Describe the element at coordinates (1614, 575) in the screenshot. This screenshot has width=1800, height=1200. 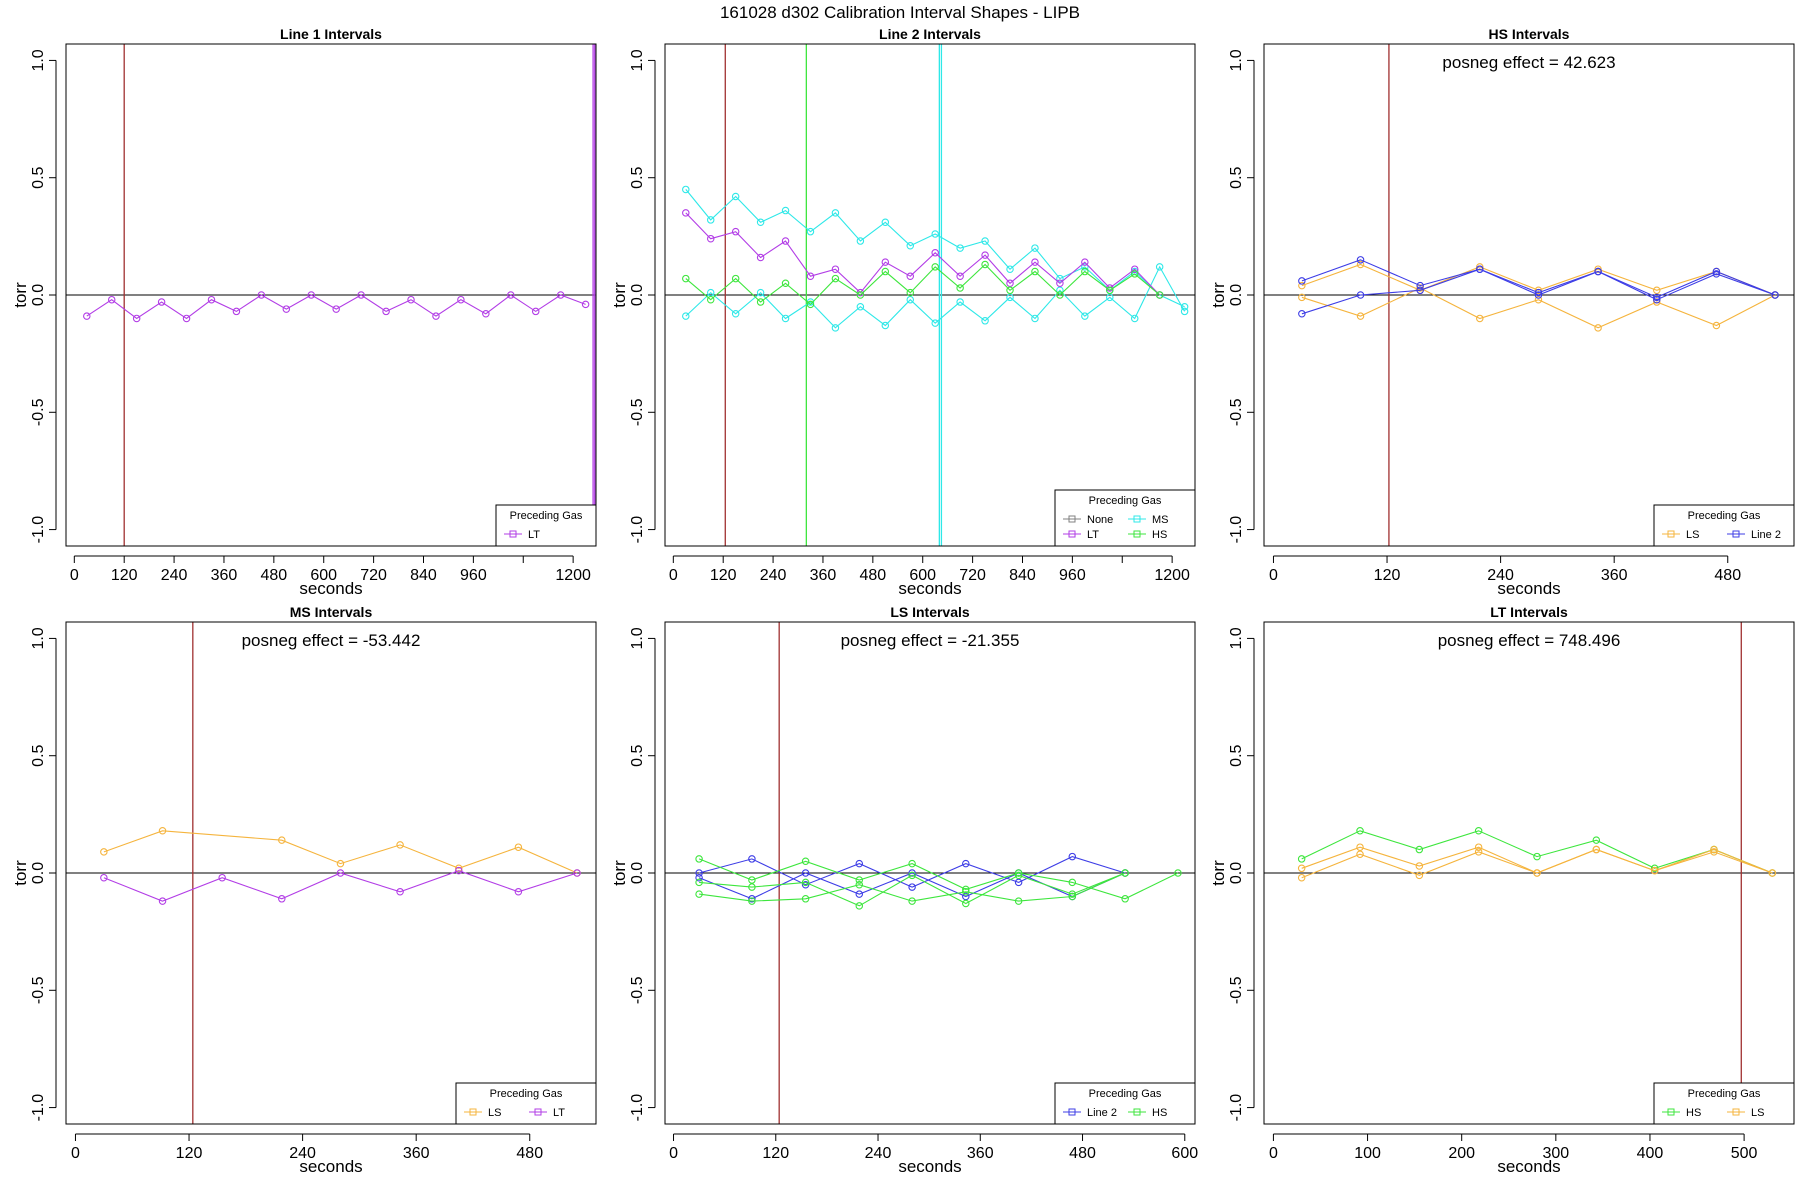
I see `x-tick-label: 360` at that location.